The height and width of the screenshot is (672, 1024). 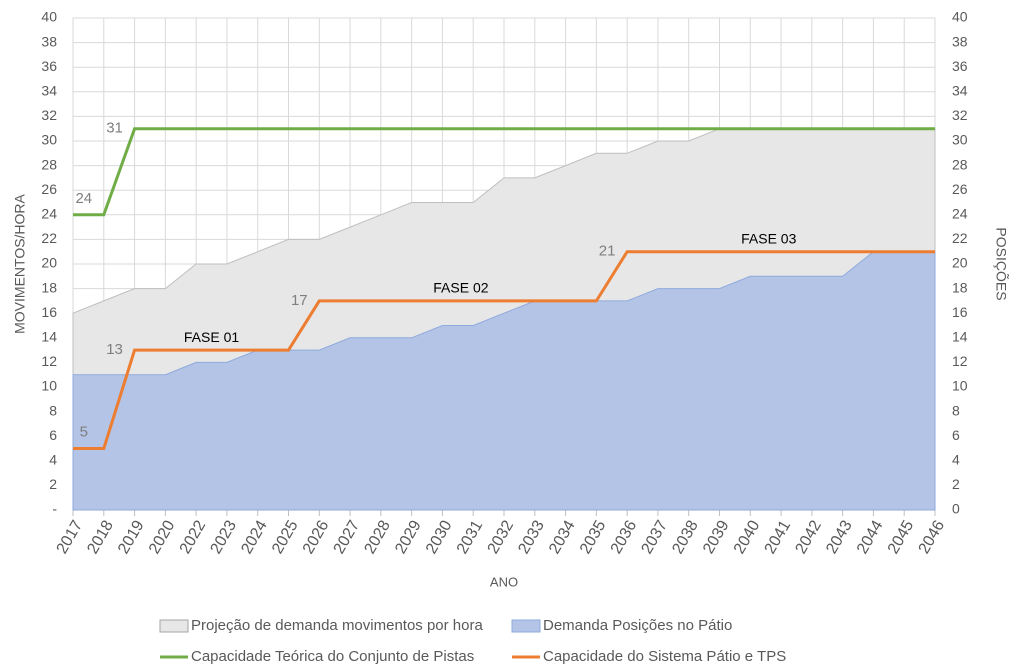 I want to click on y2-tick-label: 22, so click(x=960, y=238).